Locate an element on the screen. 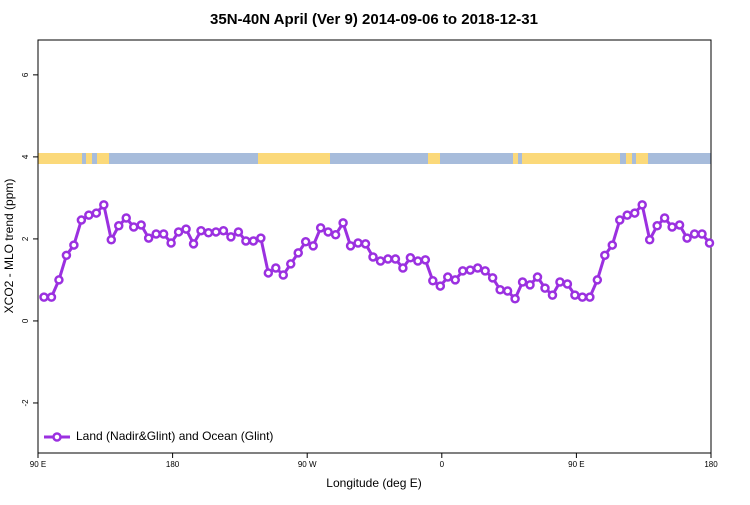 This screenshot has width=750, height=505. x-tick-label: 0 is located at coordinates (442, 464).